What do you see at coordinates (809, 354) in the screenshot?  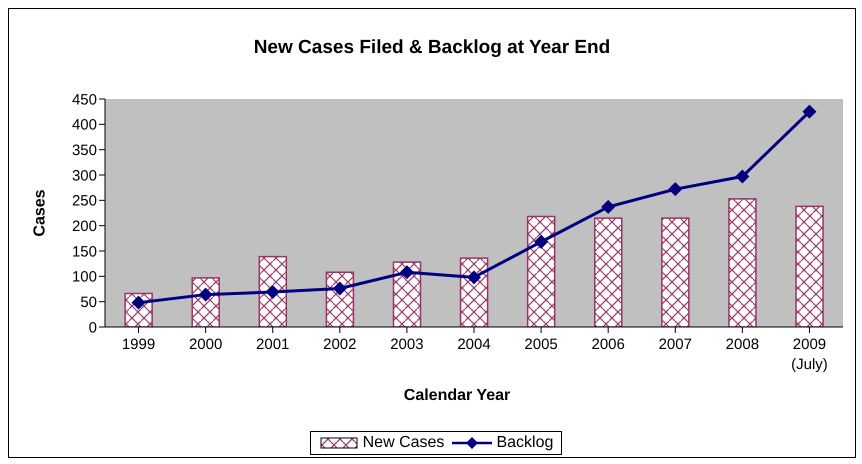 I see `x-tick-label: 2009 (July)` at bounding box center [809, 354].